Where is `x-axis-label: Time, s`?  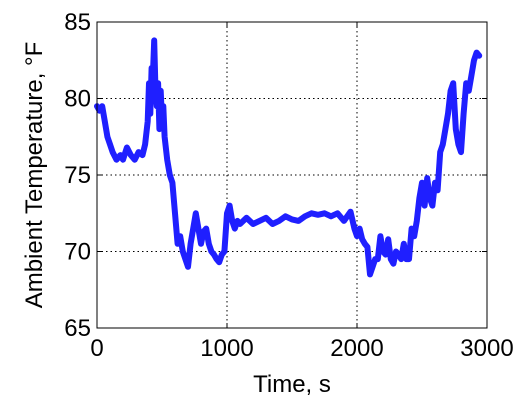
x-axis-label: Time, s is located at coordinates (292, 384).